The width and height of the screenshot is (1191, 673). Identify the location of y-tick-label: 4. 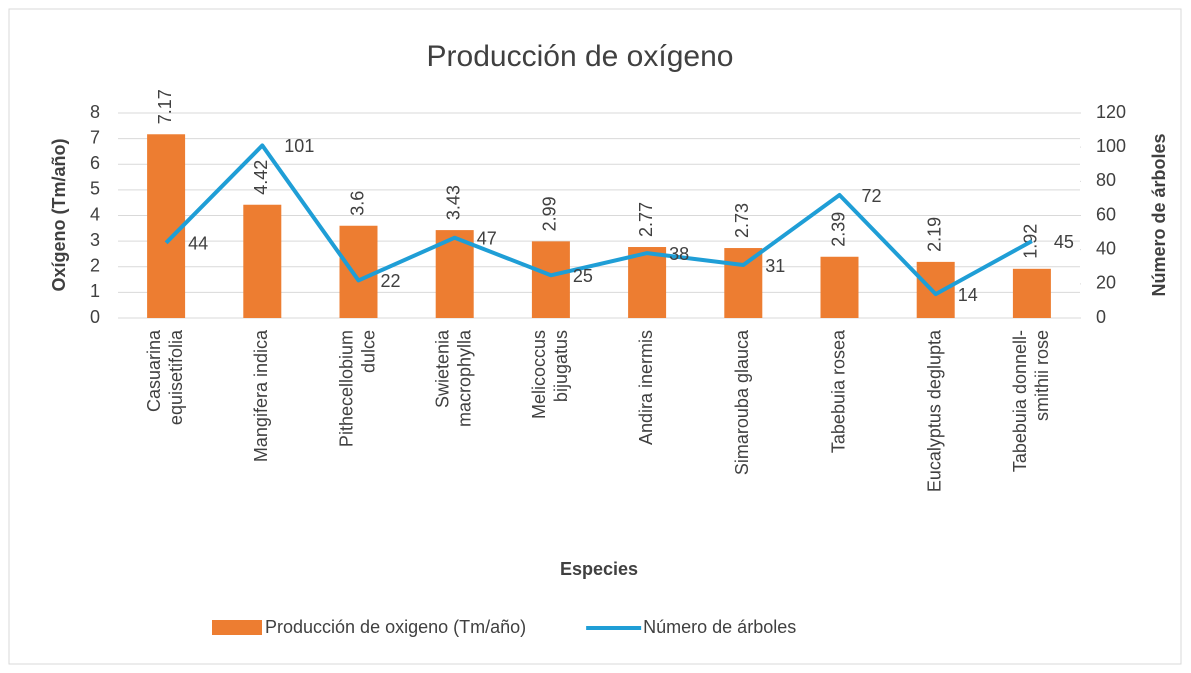
(95, 214).